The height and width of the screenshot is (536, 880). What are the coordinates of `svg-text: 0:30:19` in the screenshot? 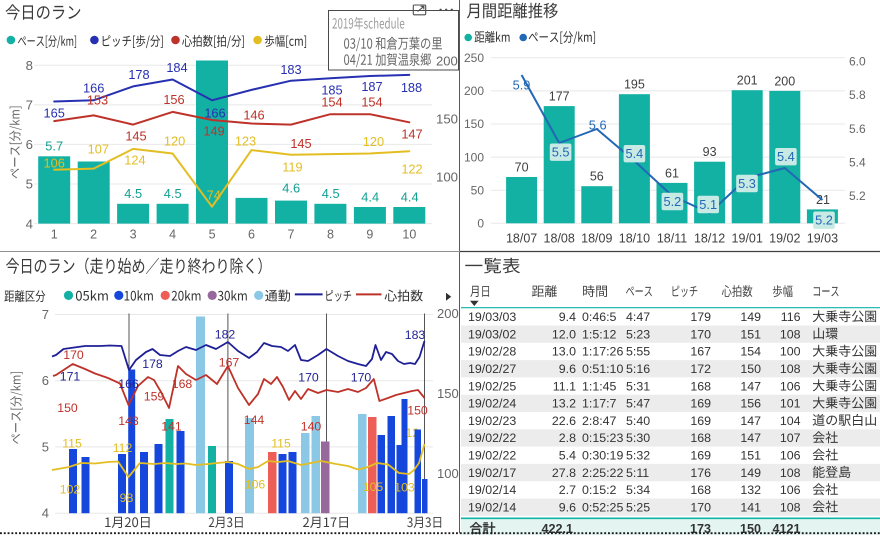 It's located at (602, 456).